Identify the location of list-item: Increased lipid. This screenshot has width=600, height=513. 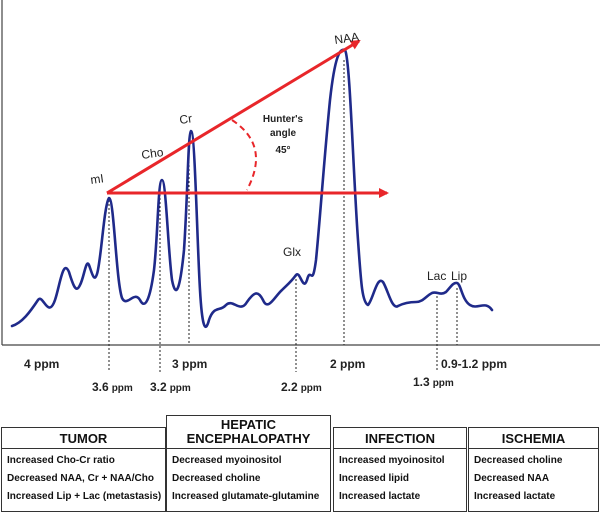
(374, 478).